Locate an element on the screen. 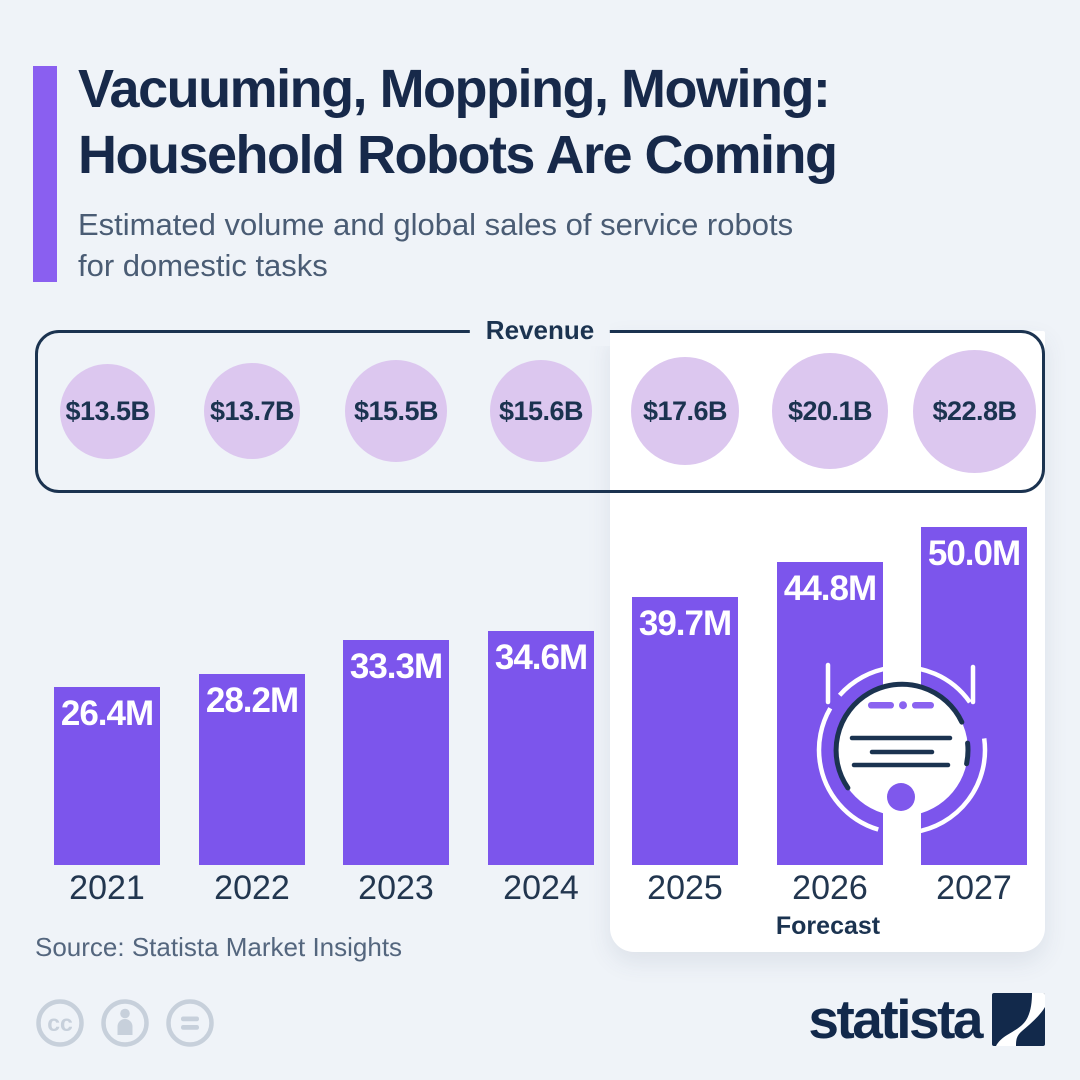 The height and width of the screenshot is (1080, 1080). bar-2022: 28.2M is located at coordinates (252, 769).